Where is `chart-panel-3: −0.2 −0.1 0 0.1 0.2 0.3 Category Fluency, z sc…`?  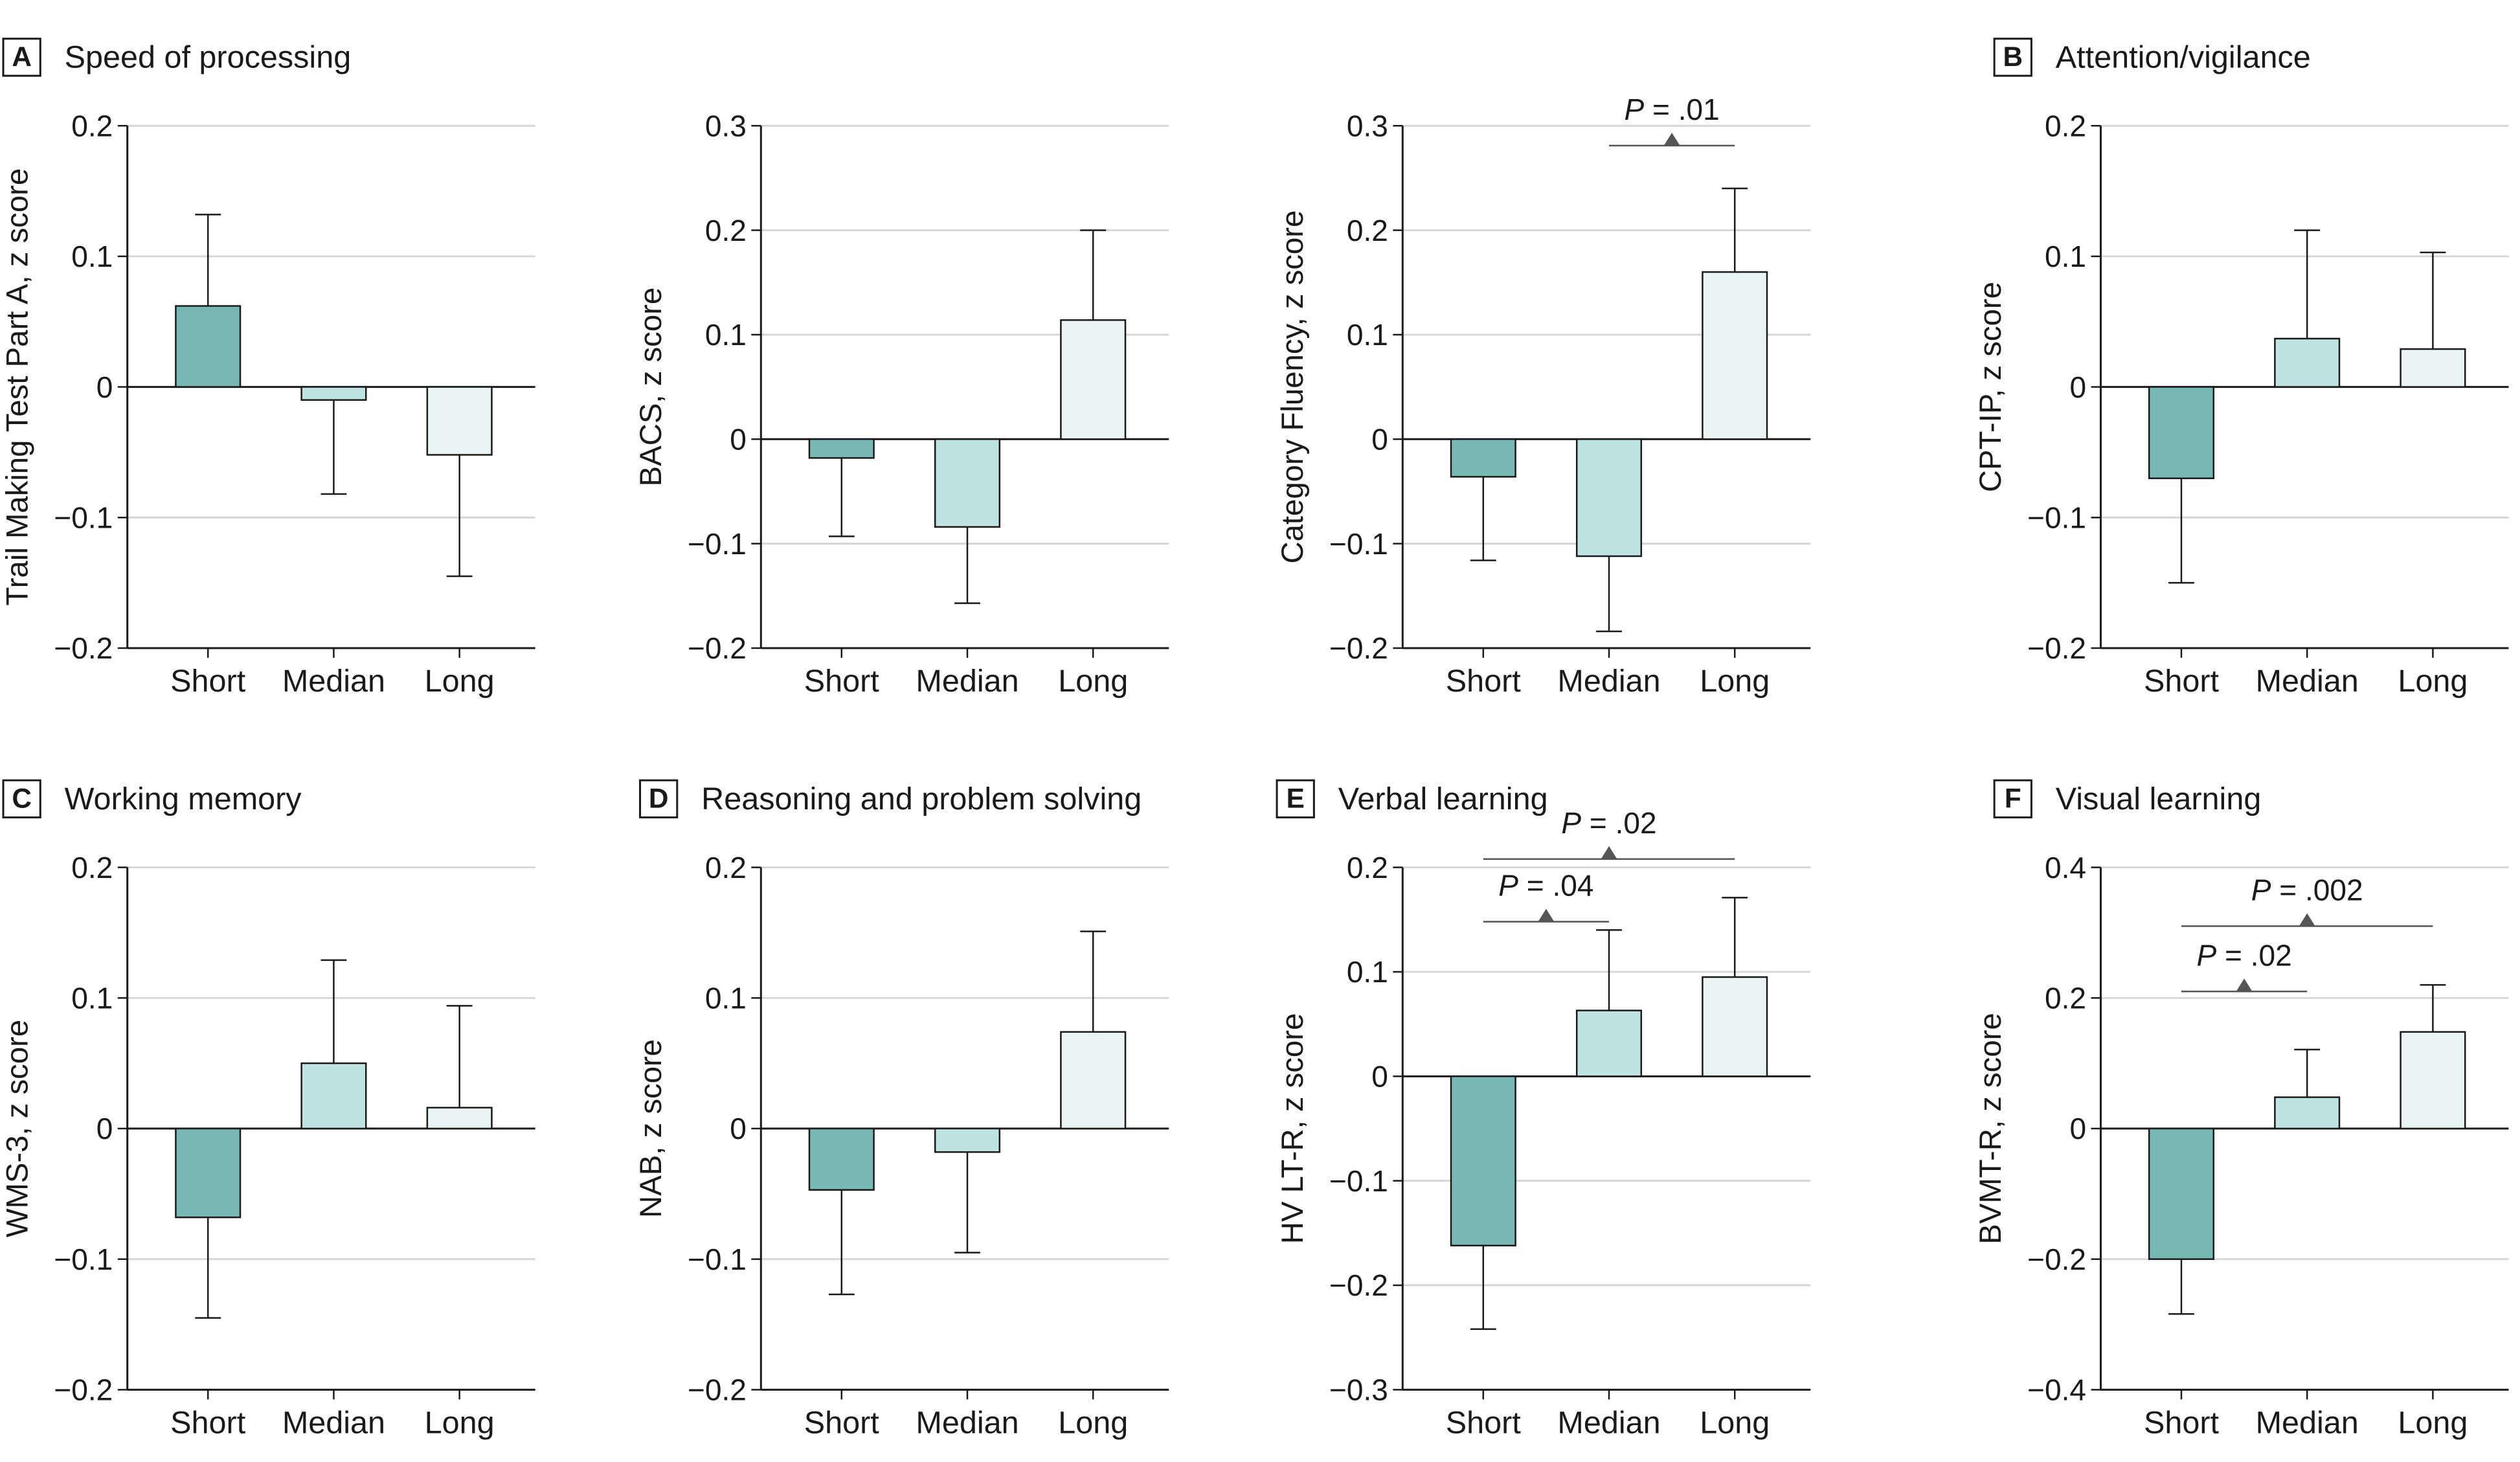
chart-panel-3: −0.2 −0.1 0 0.1 0.2 0.3 Category Fluency, z sc… is located at coordinates (1543, 396).